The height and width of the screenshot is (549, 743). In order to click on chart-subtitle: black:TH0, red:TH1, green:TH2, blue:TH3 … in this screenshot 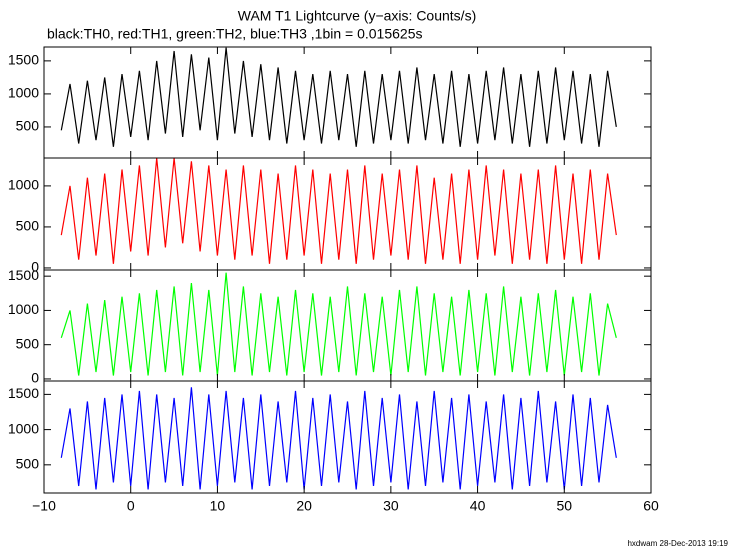, I will do `click(234, 34)`.